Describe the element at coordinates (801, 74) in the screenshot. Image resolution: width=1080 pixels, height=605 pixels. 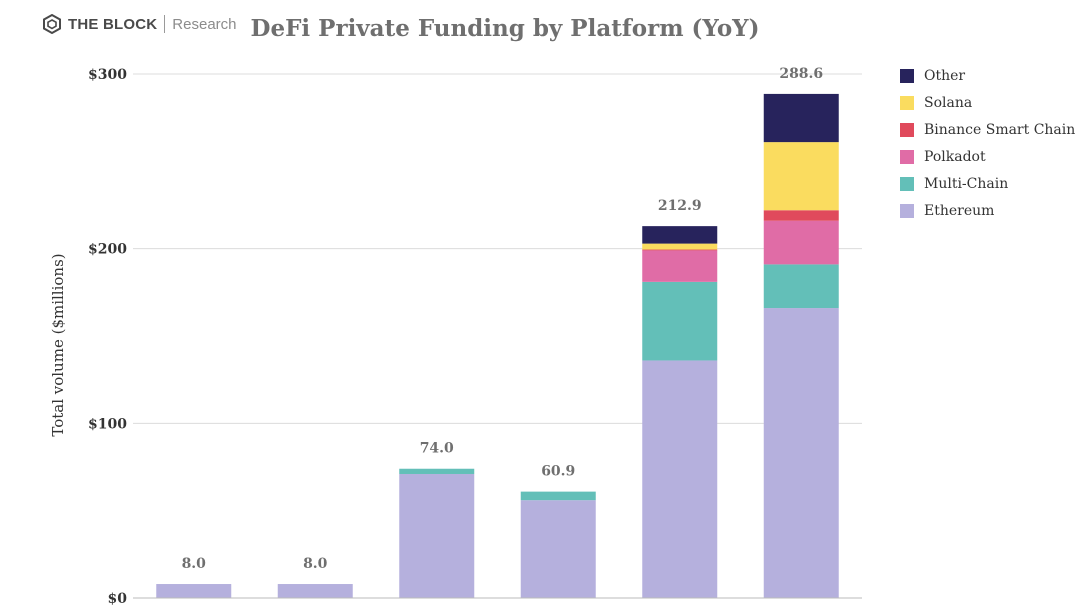
I see `data-label-total: 288.6` at that location.